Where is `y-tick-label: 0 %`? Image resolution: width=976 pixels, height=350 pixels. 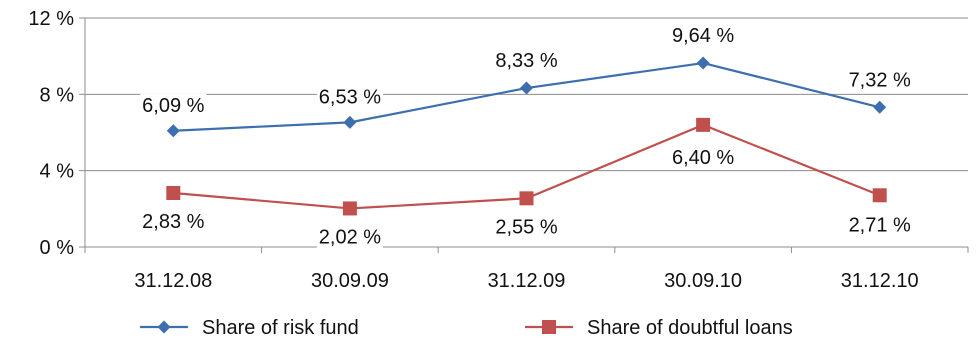 y-tick-label: 0 % is located at coordinates (57, 248).